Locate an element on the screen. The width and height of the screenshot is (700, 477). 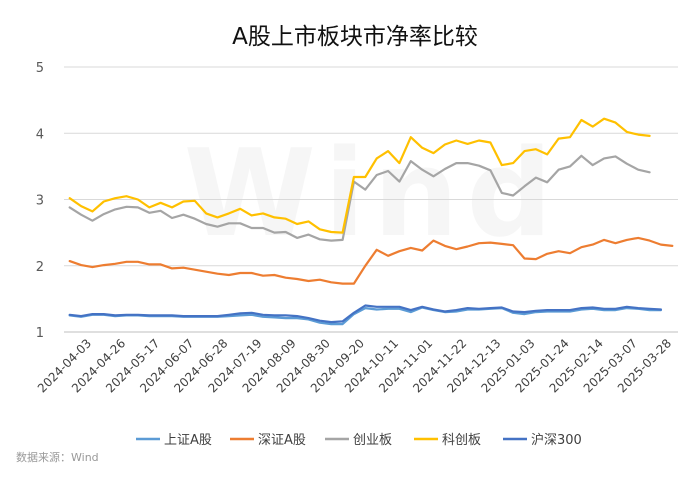
y-tick-label: 1 is located at coordinates (40, 333).